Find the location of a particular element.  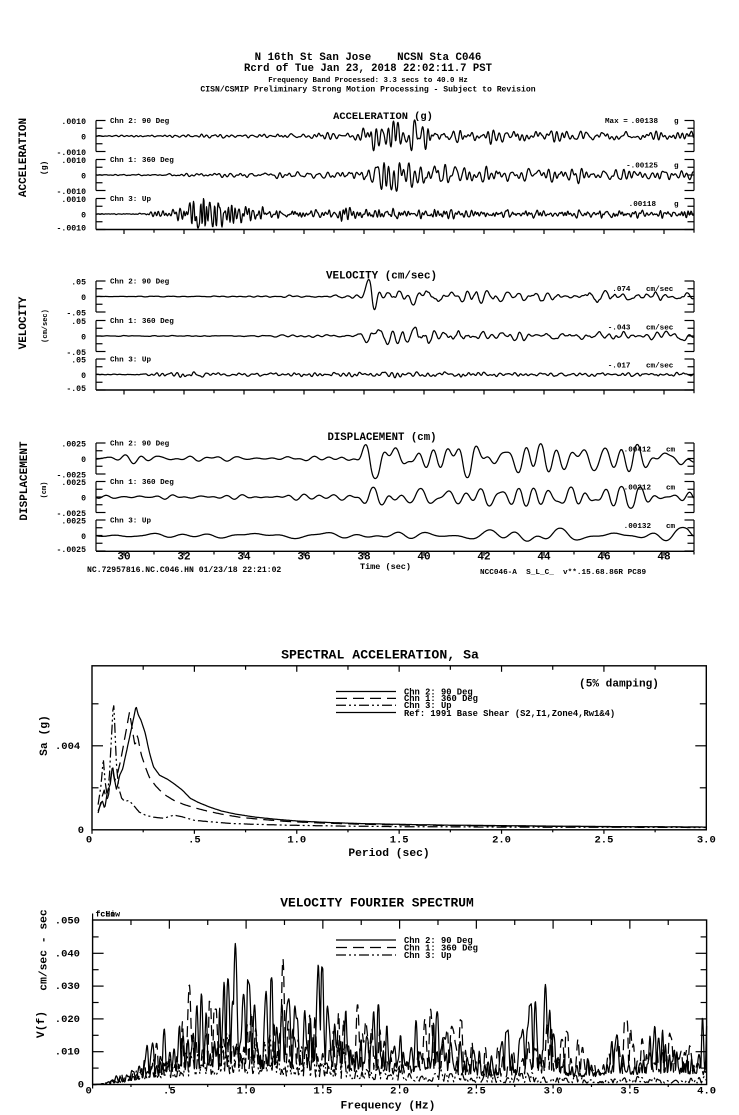

svg-text: Frequency (Hz) is located at coordinates (388, 1106).